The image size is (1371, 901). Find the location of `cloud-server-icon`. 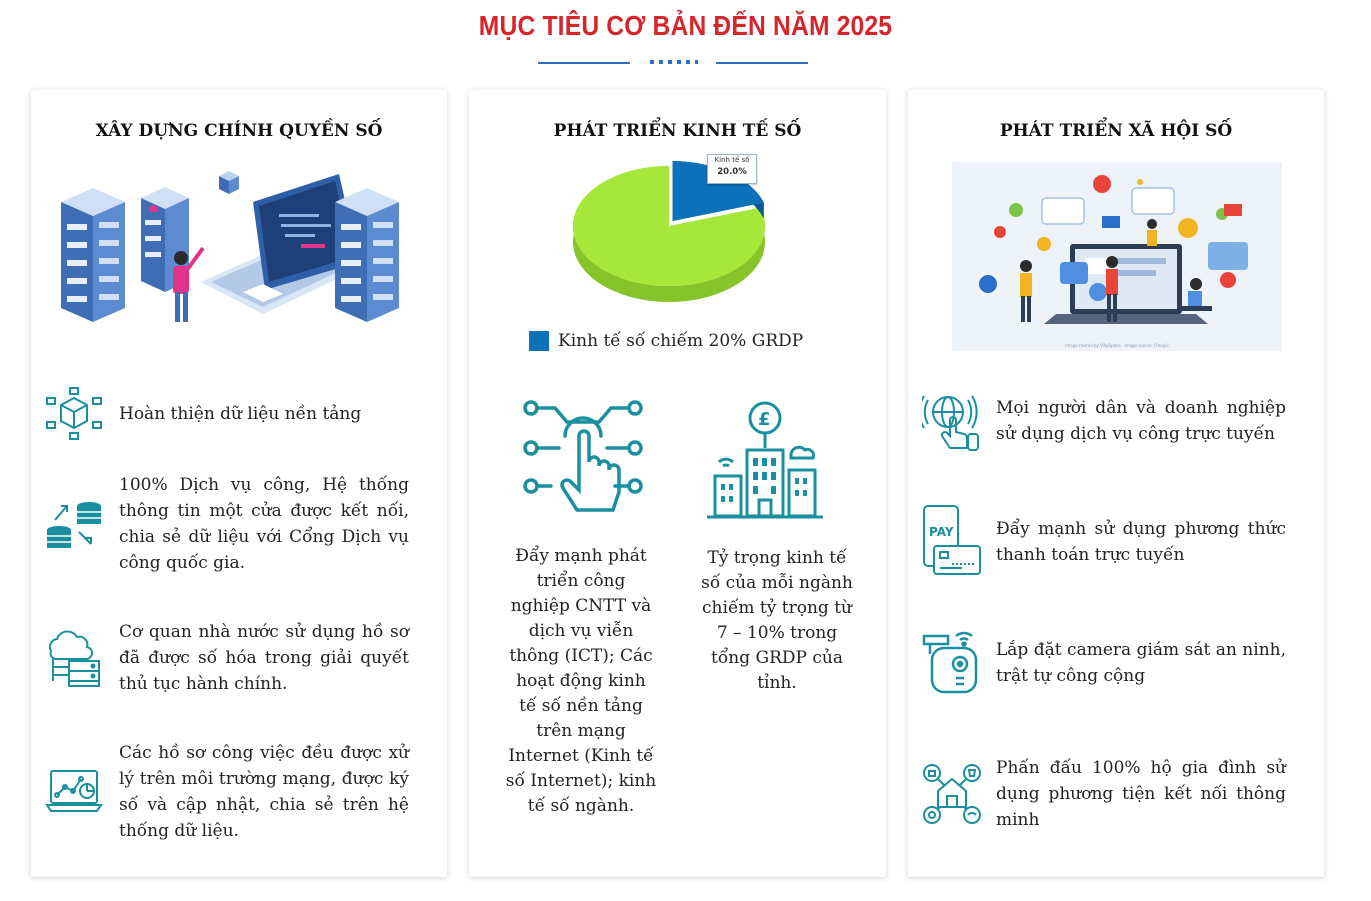

cloud-server-icon is located at coordinates (74, 658).